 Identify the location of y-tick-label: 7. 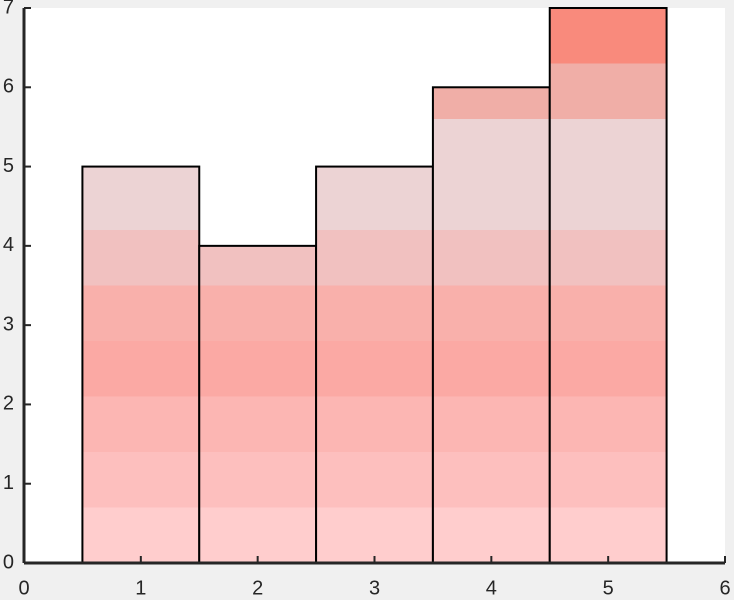
(8, 9).